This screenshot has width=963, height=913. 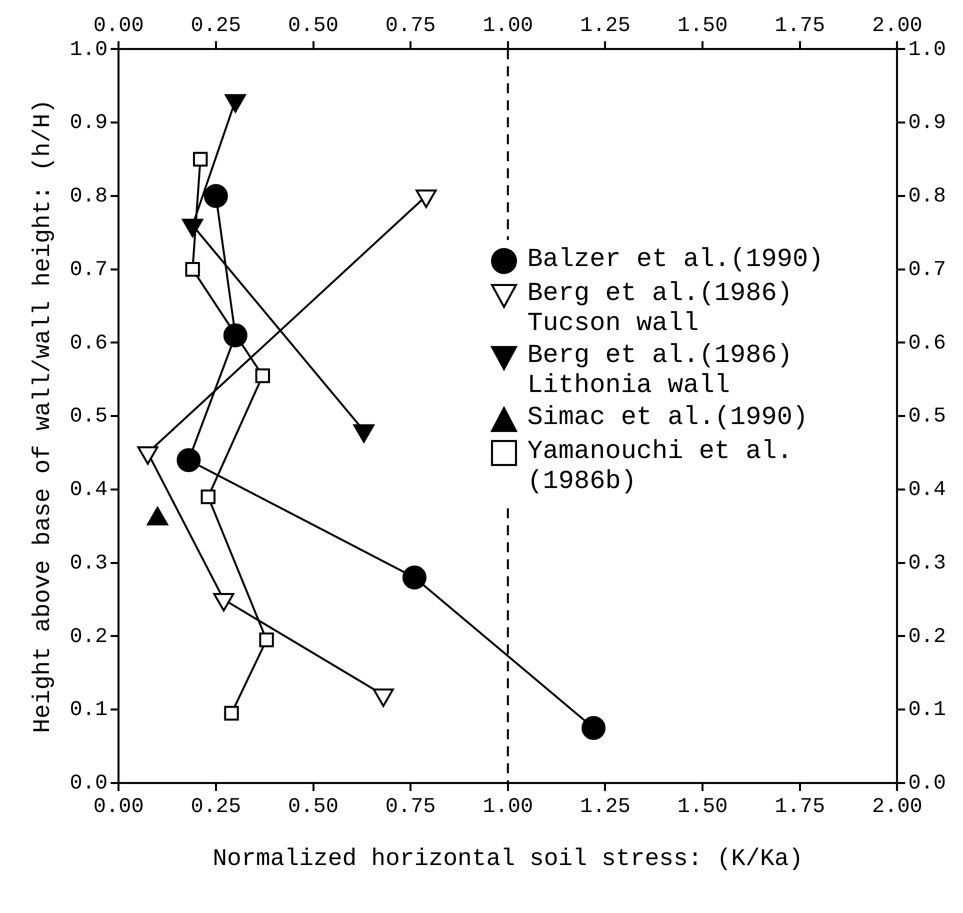 What do you see at coordinates (927, 784) in the screenshot?
I see `y2-tick-label: 0.0` at bounding box center [927, 784].